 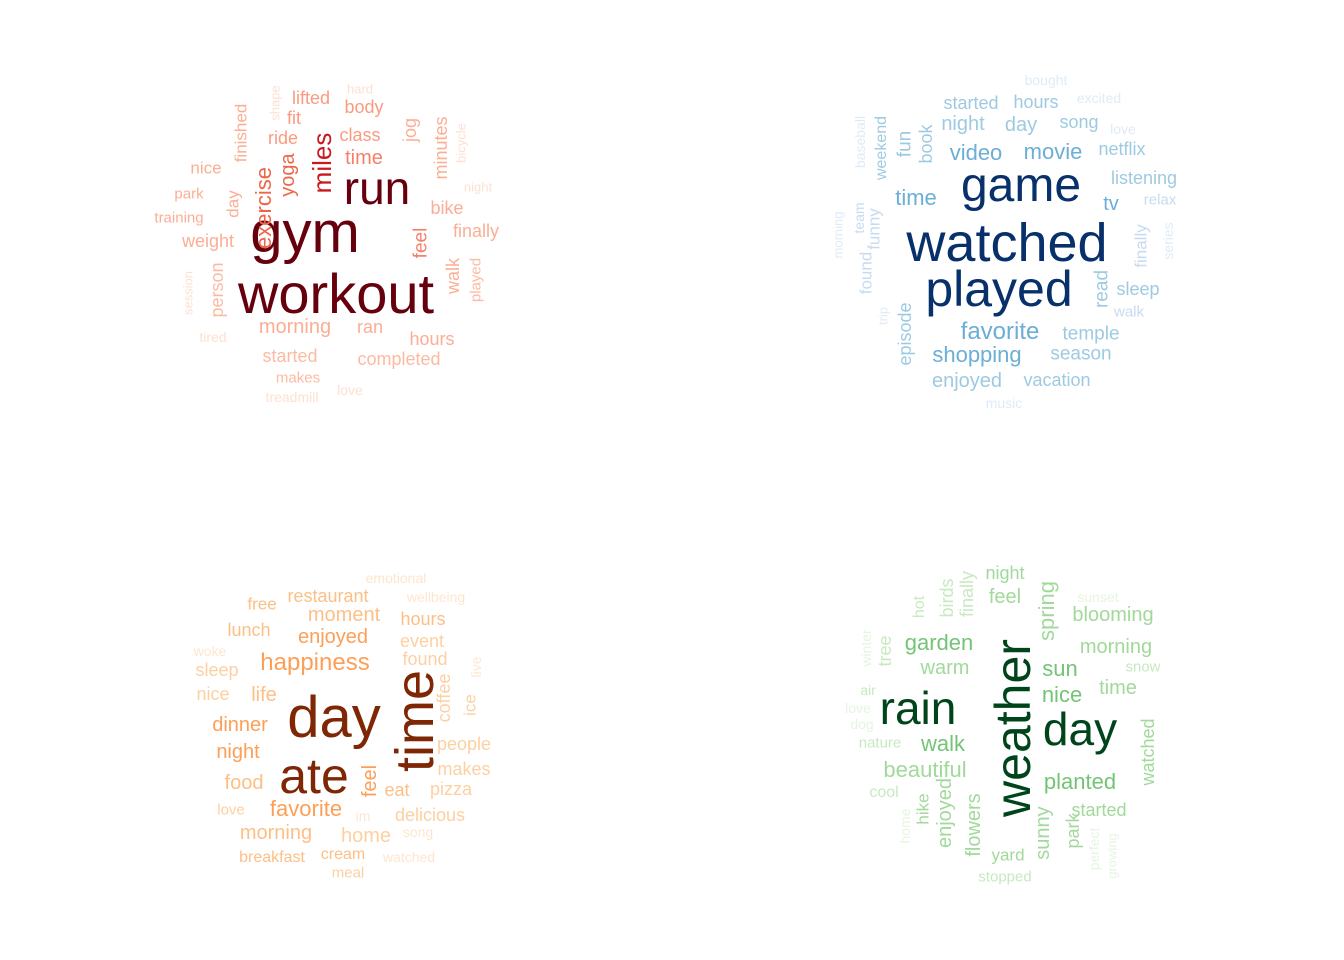 I want to click on word-weight: weight, so click(x=208, y=241).